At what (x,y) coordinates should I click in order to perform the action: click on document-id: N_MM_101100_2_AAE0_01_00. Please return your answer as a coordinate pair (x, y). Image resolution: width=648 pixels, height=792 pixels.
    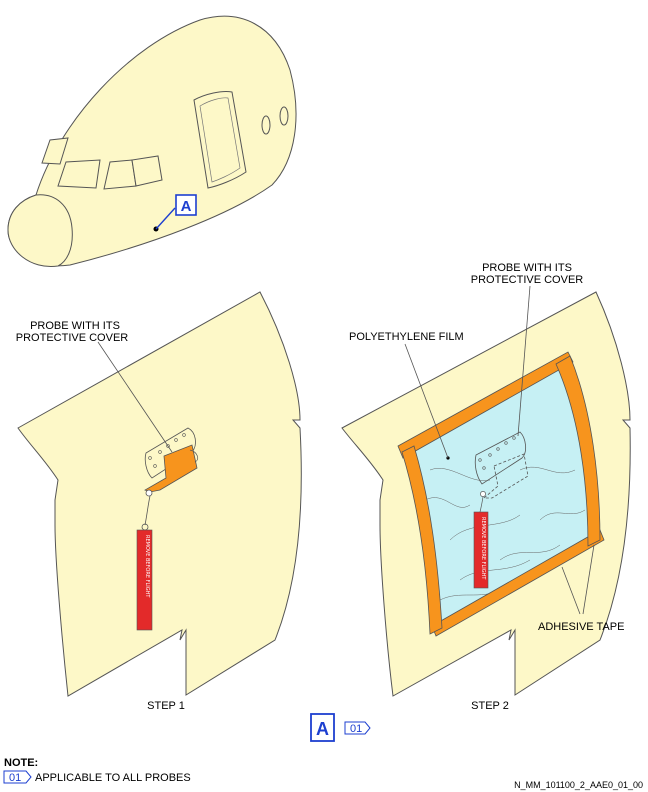
    Looking at the image, I should click on (578, 785).